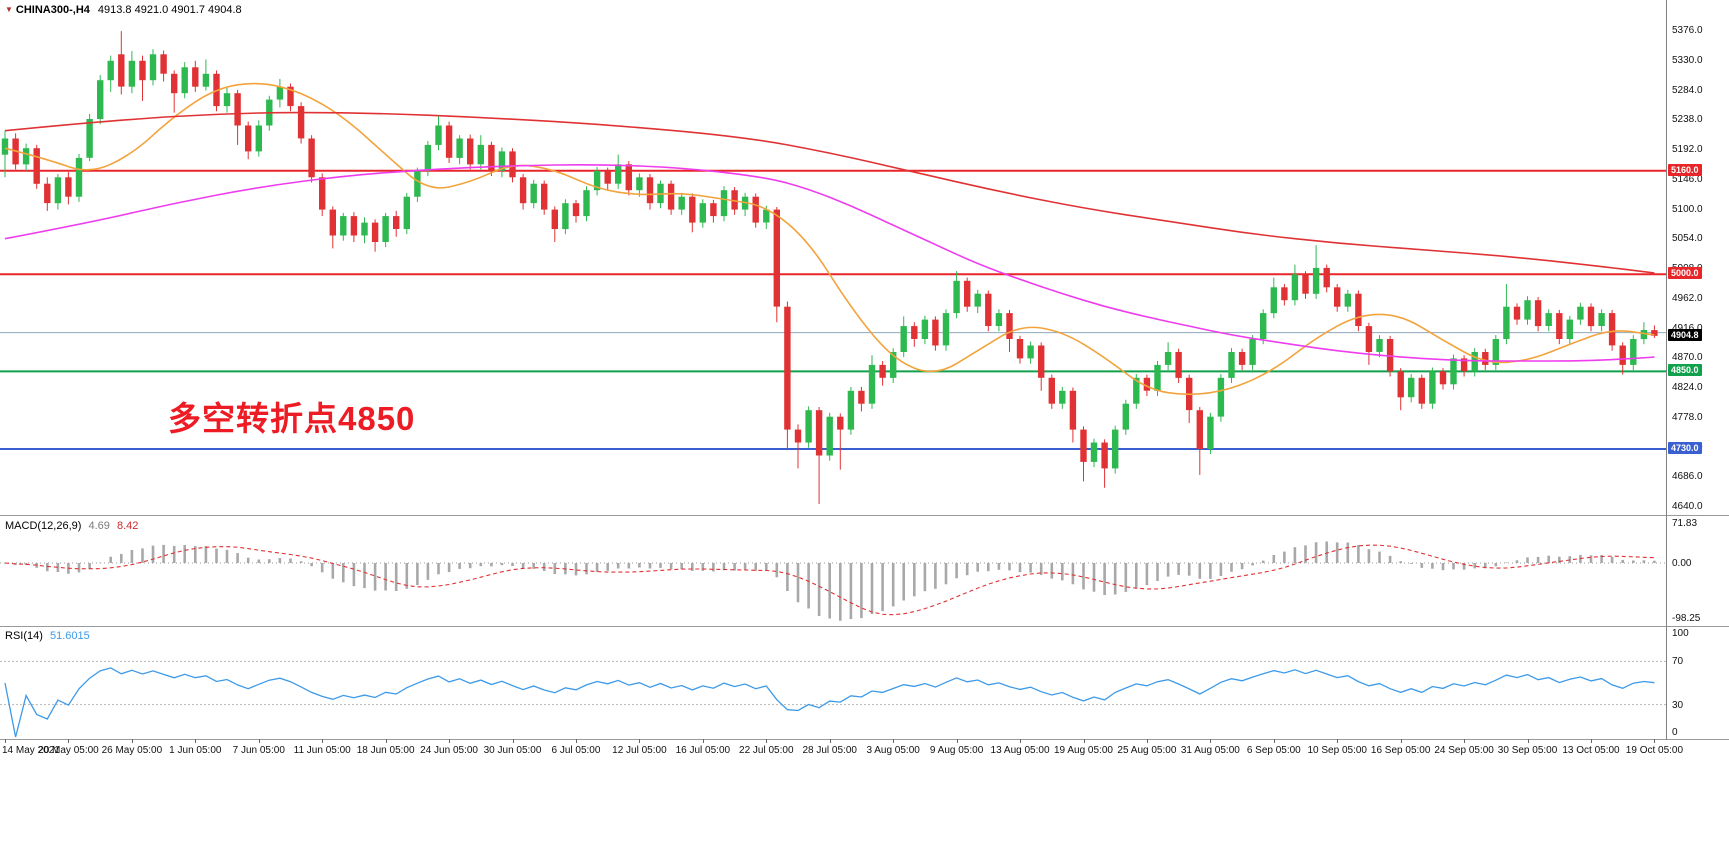 Image resolution: width=1729 pixels, height=842 pixels. Describe the element at coordinates (1083, 750) in the screenshot. I see `time-axis-label: 19 Aug 05:00` at that location.